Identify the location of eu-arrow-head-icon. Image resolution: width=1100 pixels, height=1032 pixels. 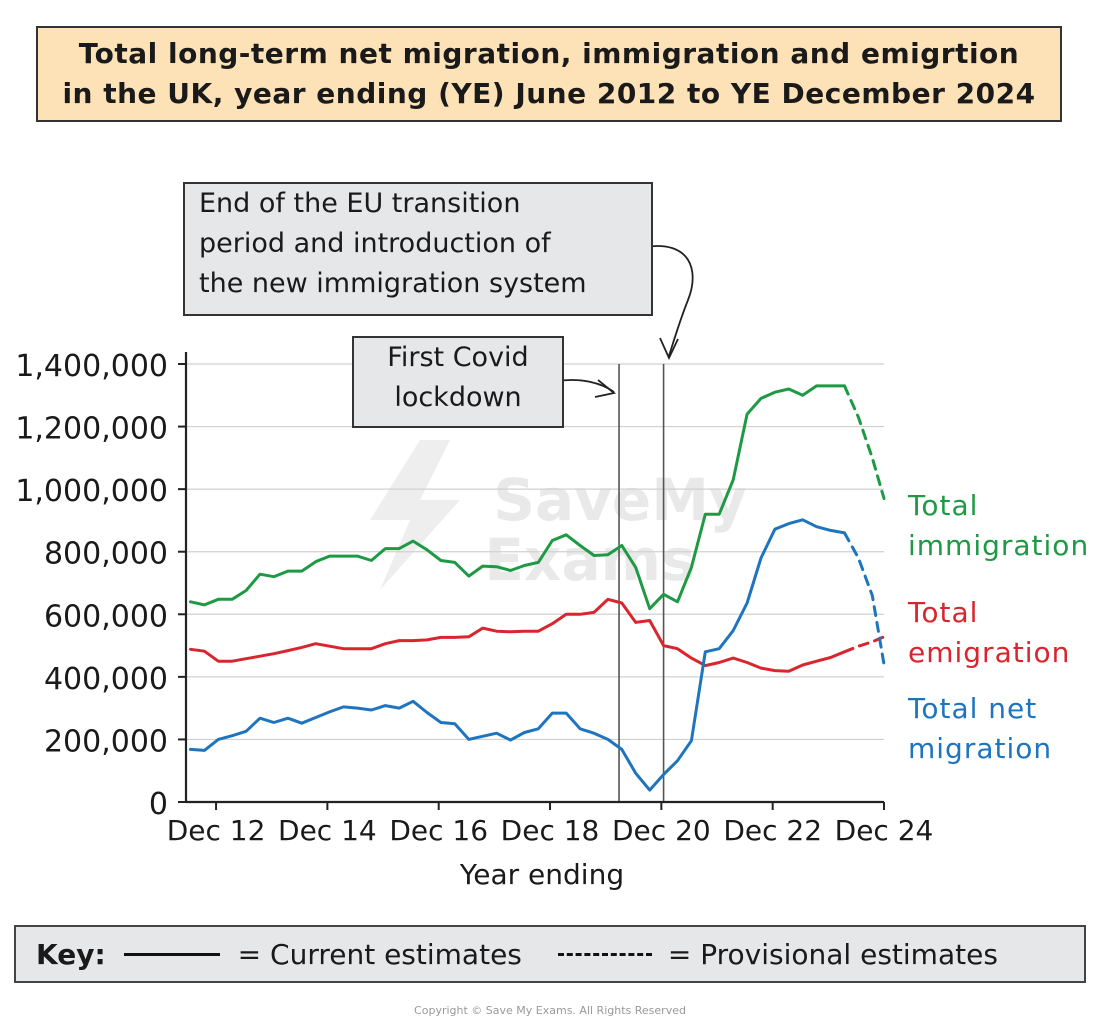
(669, 349).